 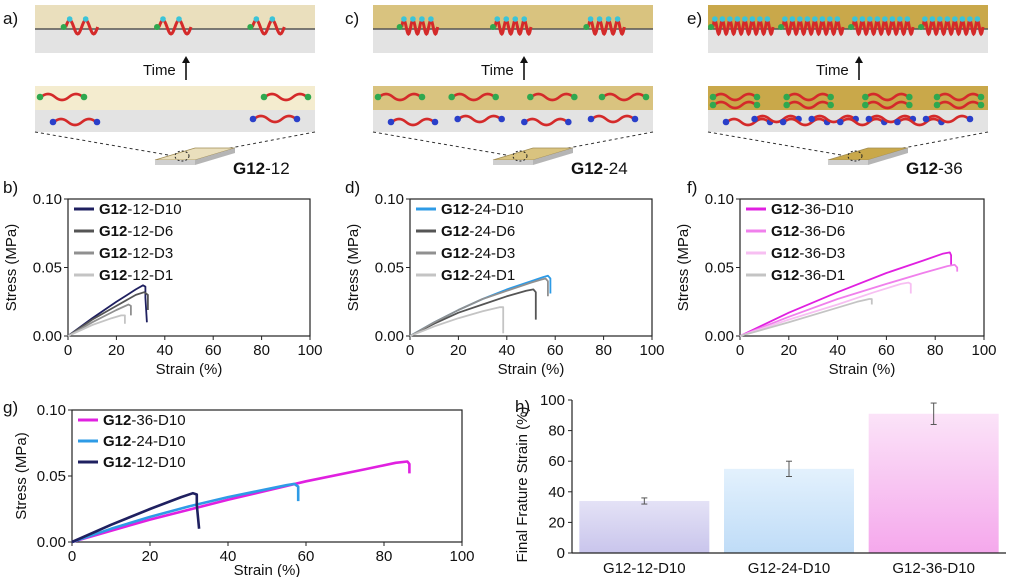 What do you see at coordinates (47, 336) in the screenshot?
I see `y-tick-label: 0.00` at bounding box center [47, 336].